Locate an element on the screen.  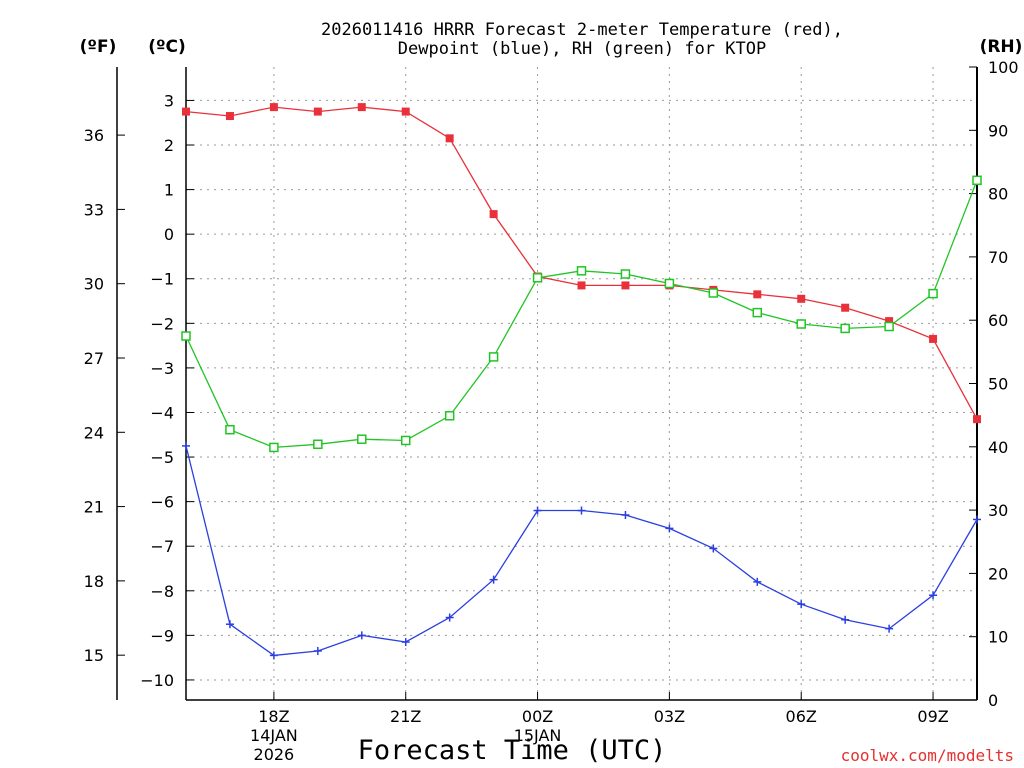
y-ticks-celsius: 3 2 1 0 −1 −2 −3 −4 −5 −6 −7 −8 −9 −10 is located at coordinates (167, 390).